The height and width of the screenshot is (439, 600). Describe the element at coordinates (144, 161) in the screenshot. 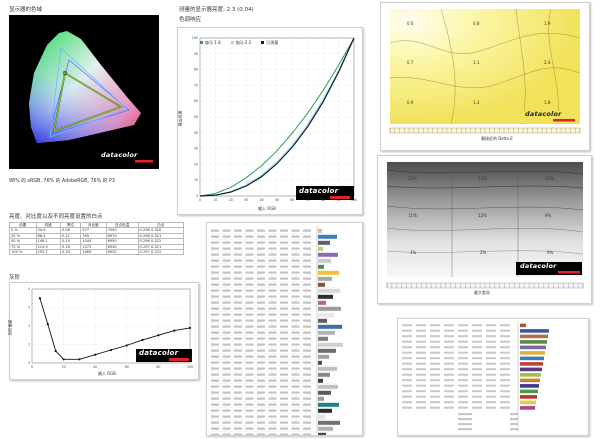

I see `gamut-brand-bar` at that location.